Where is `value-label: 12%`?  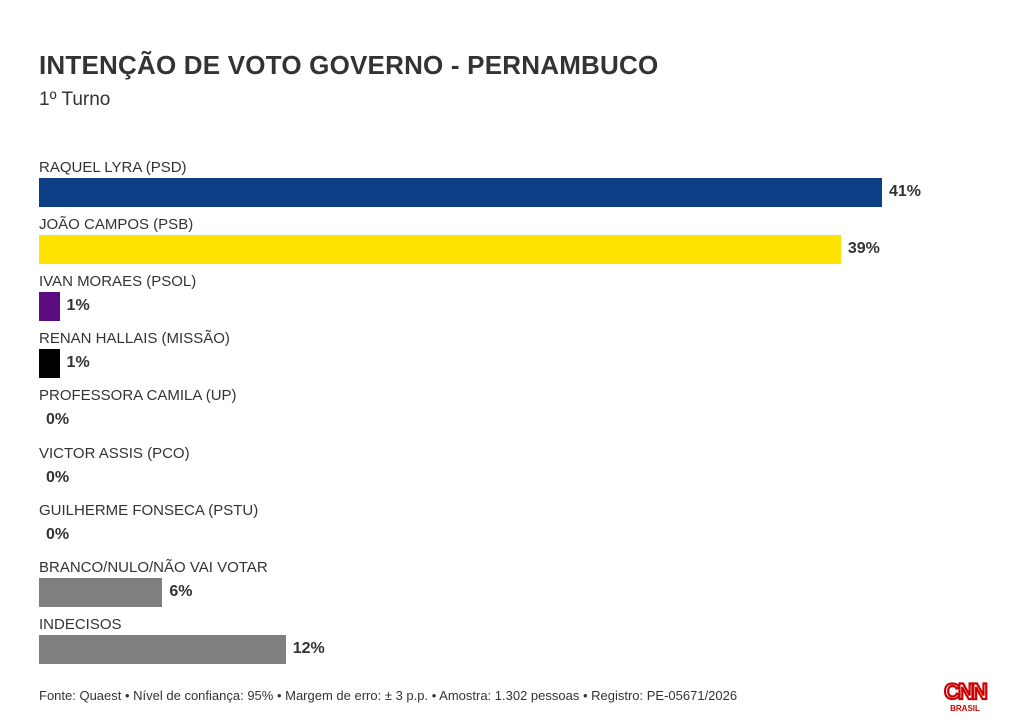
value-label: 12% is located at coordinates (308, 648).